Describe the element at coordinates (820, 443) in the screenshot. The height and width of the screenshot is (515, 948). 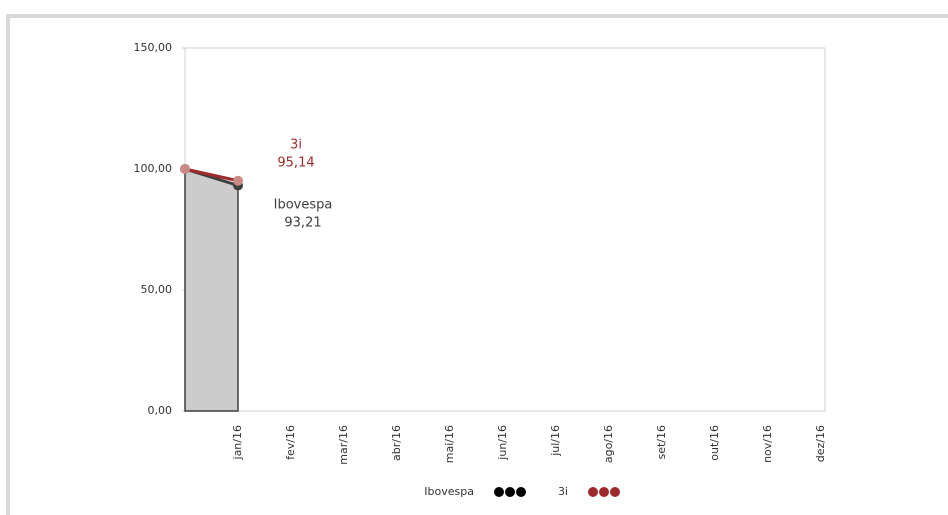
I see `x-tick-label: dez/16` at that location.